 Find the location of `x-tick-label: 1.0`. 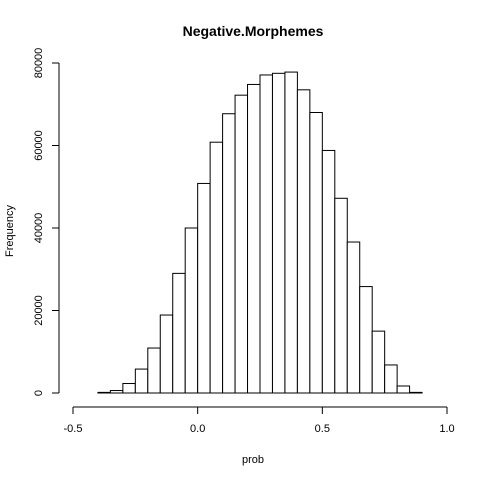

x-tick-label: 1.0 is located at coordinates (446, 429).